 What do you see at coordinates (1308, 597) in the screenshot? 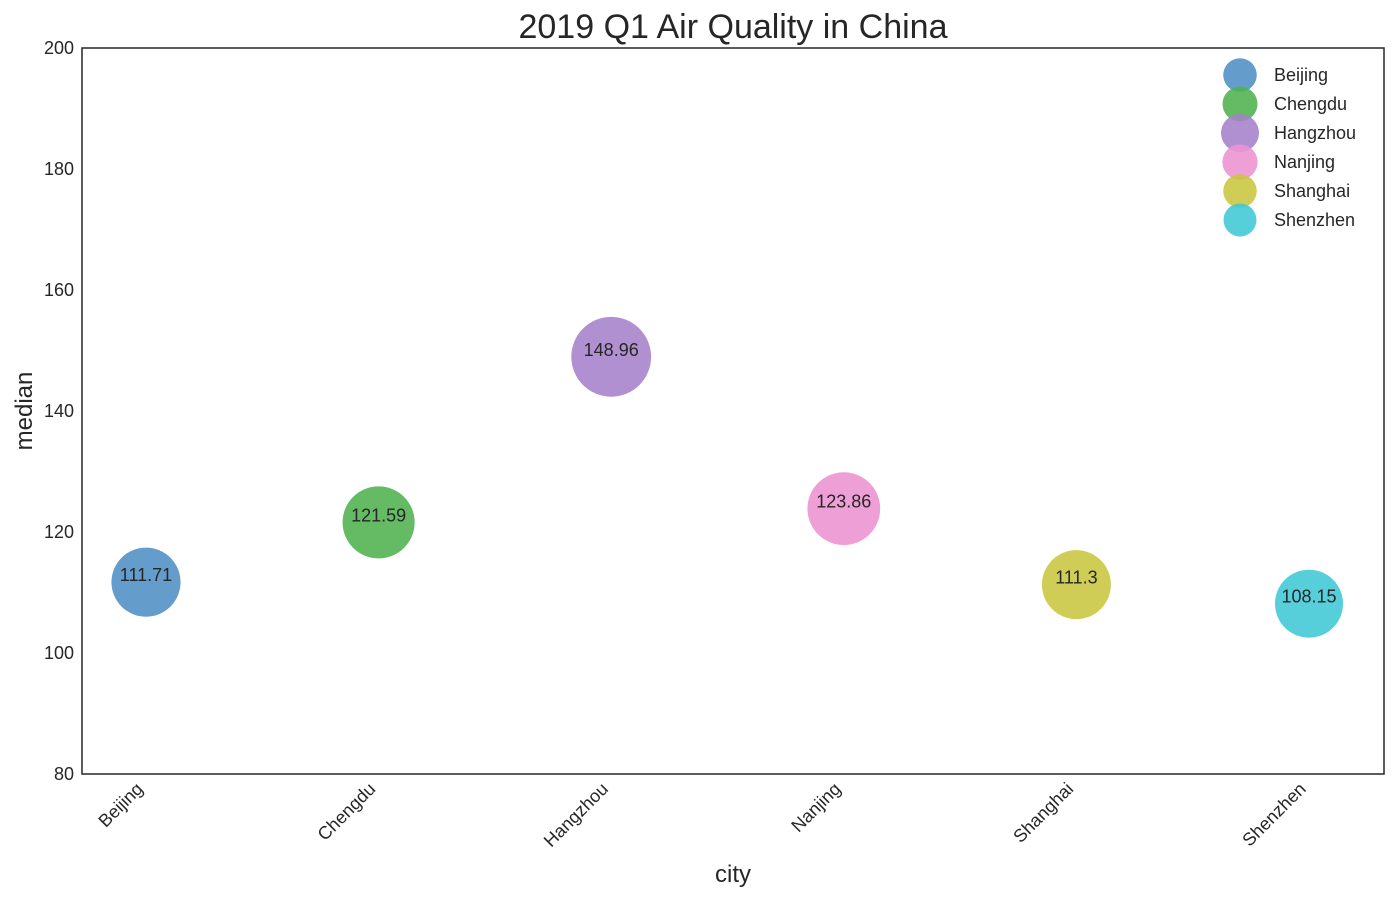
I see `data-point-label: 108.15` at bounding box center [1308, 597].